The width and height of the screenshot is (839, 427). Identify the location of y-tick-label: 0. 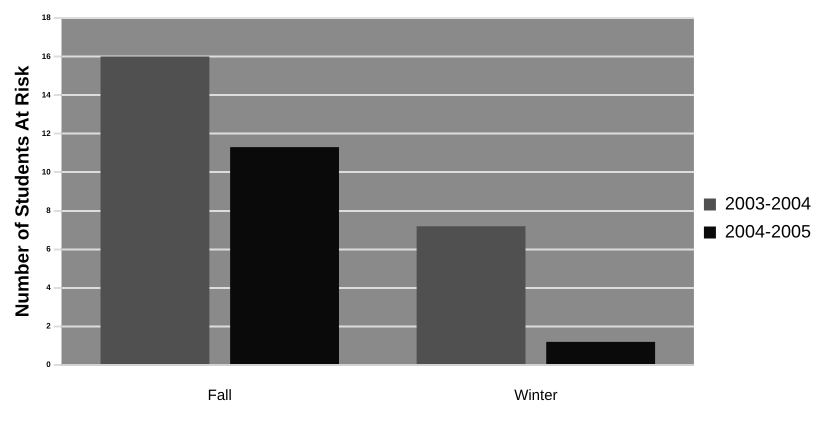
(49, 365).